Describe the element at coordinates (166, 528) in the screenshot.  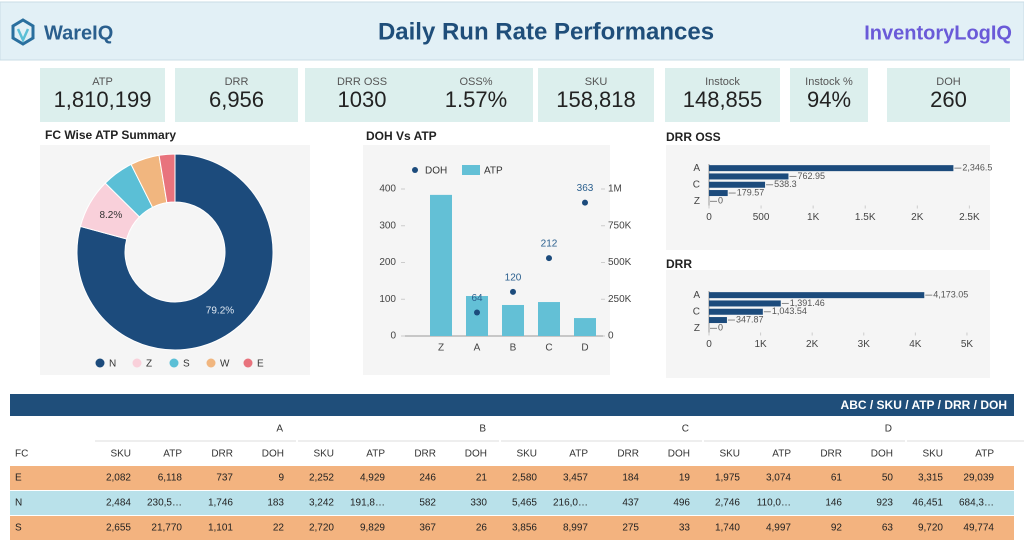
I see `table-cell: 21,770` at that location.